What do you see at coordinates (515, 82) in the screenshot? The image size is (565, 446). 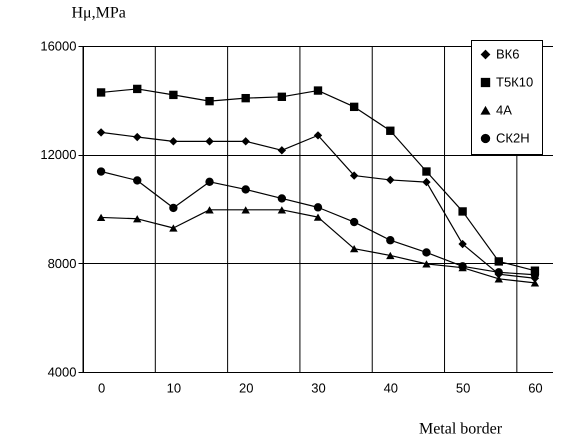 I see `legend-label: Т5К10` at bounding box center [515, 82].